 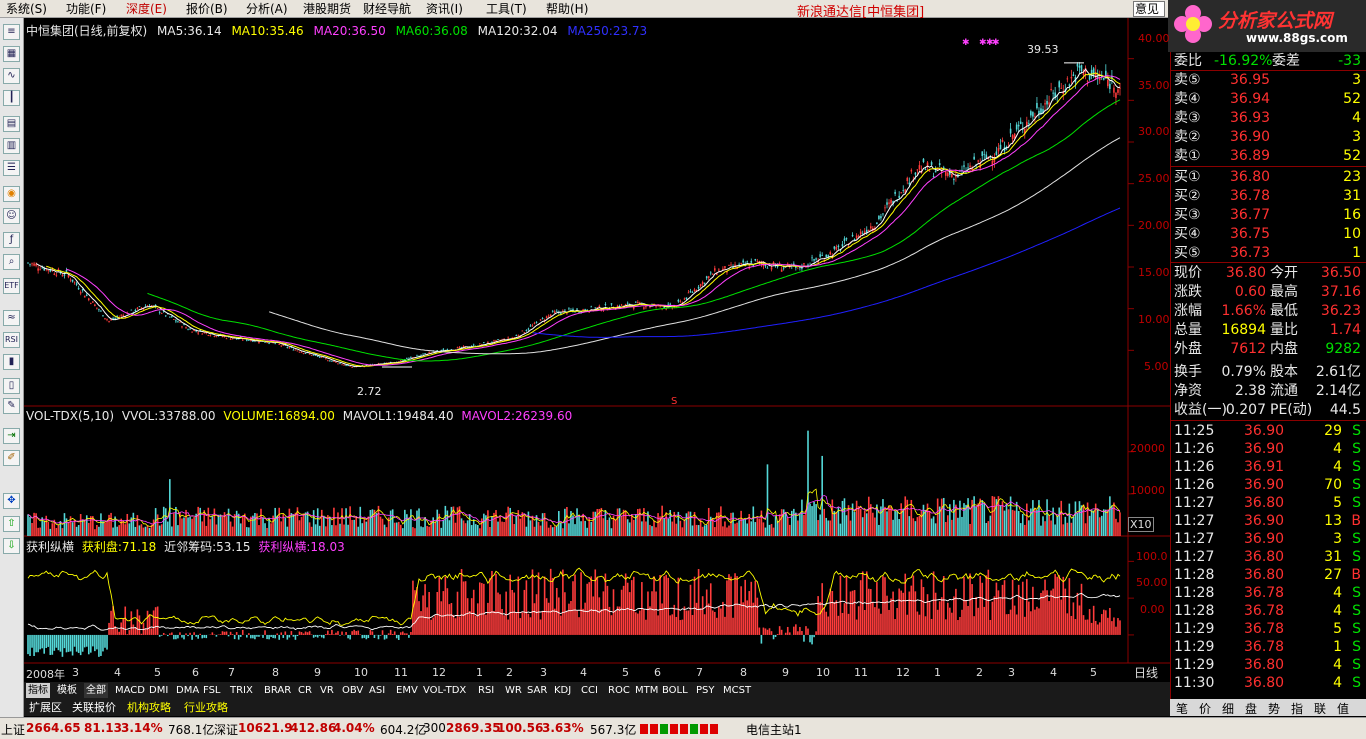 I want to click on indicator-tab: MTM, so click(x=647, y=690).